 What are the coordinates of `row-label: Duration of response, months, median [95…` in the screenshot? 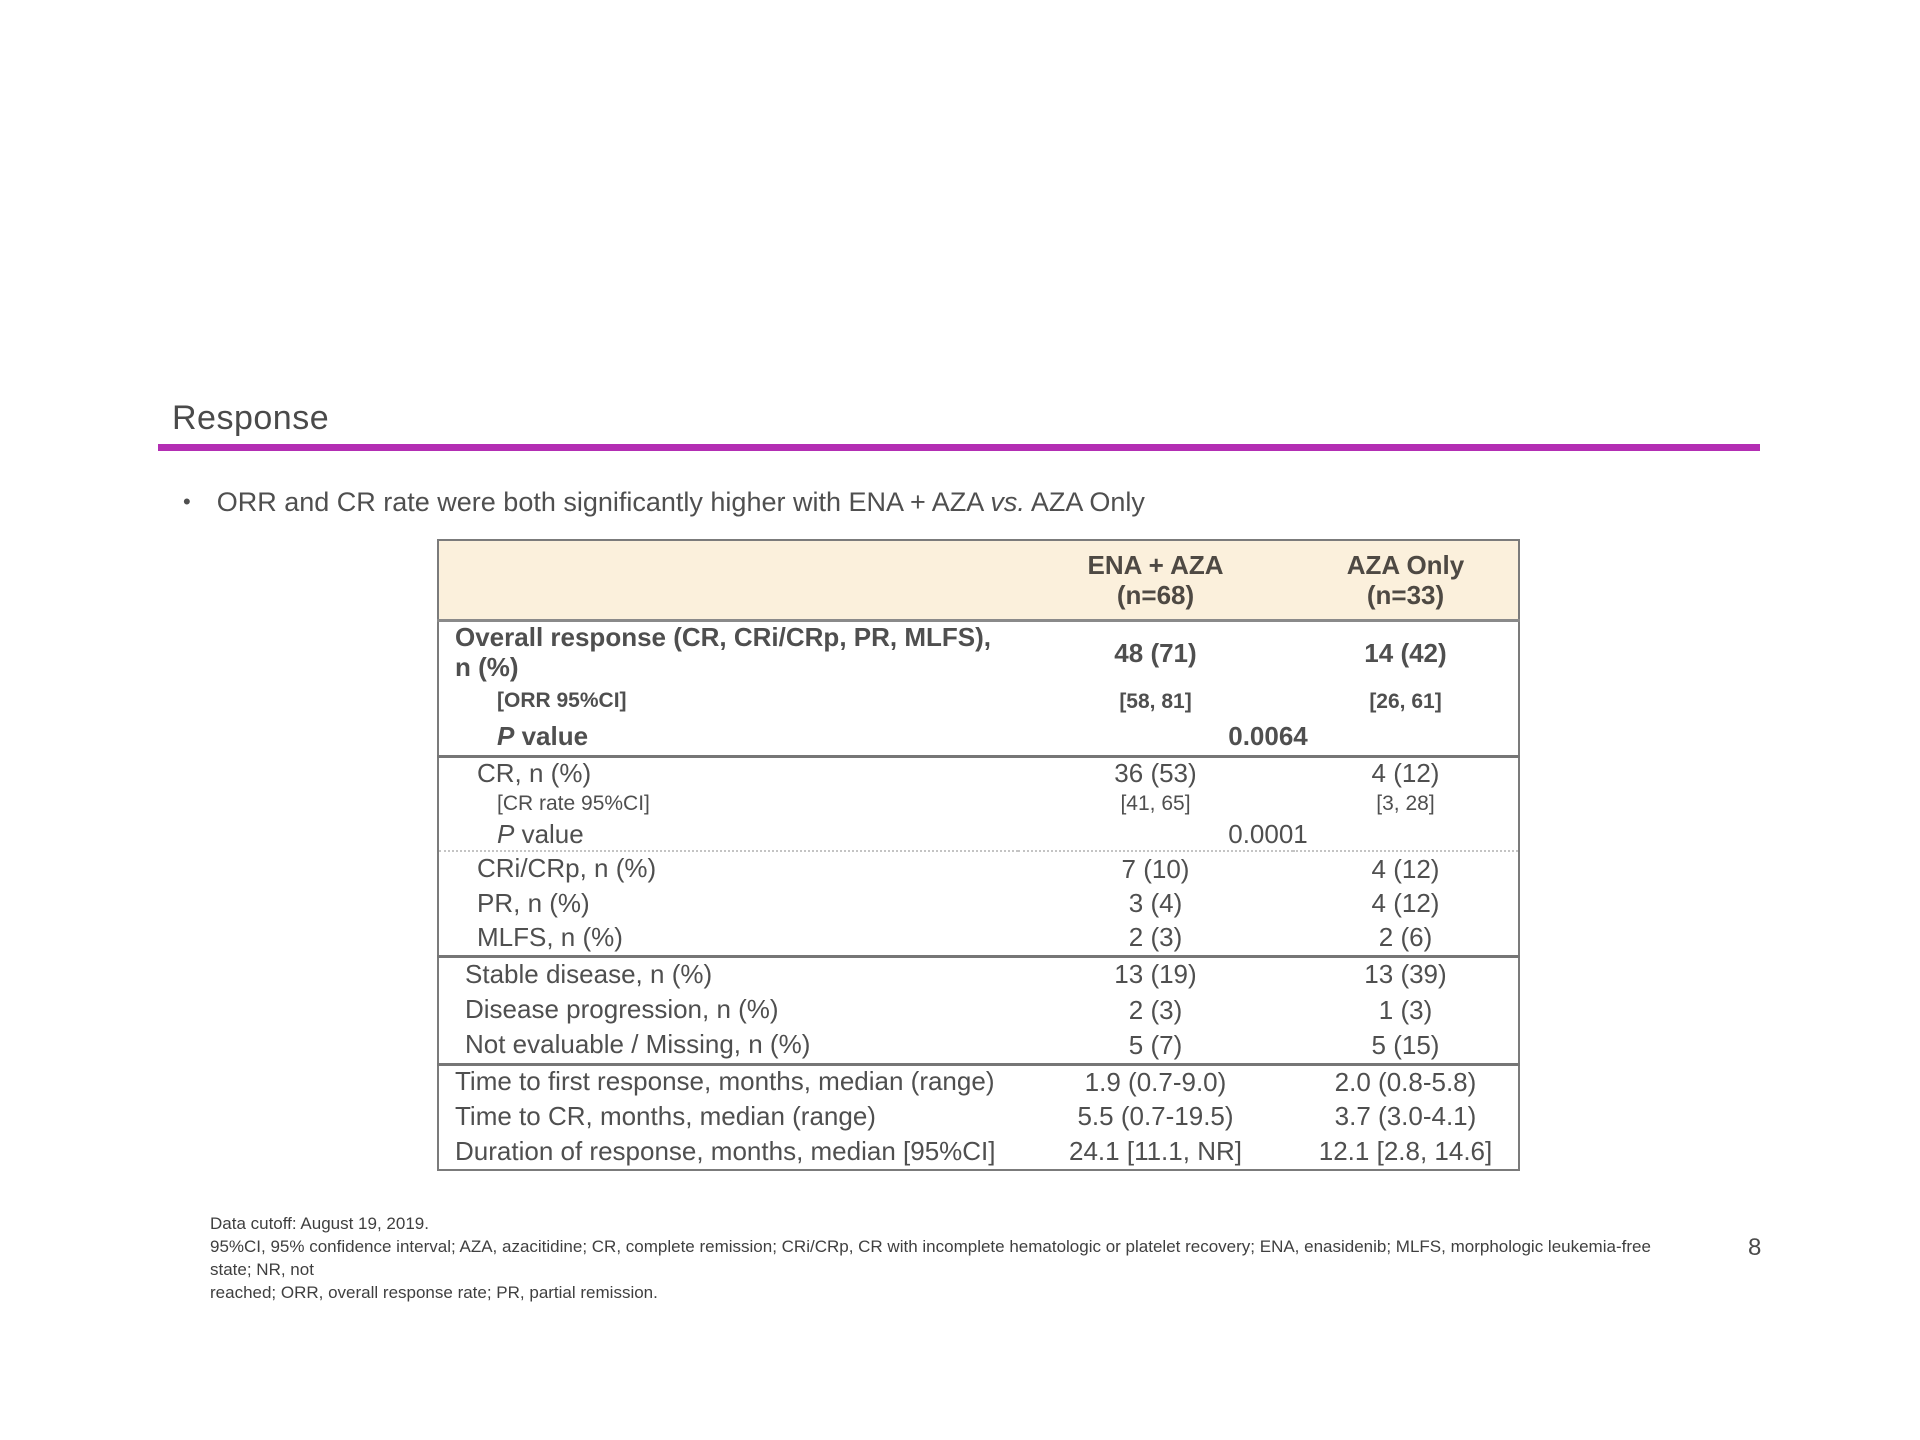 It's located at (725, 1150).